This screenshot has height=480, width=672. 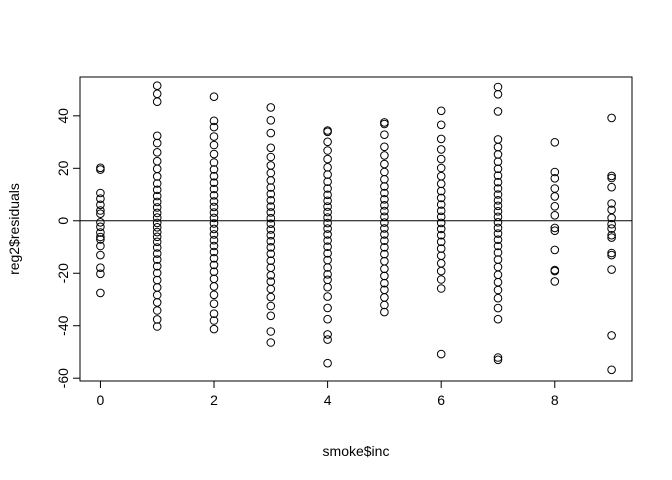 I want to click on x-tick-label: 0, so click(x=101, y=400).